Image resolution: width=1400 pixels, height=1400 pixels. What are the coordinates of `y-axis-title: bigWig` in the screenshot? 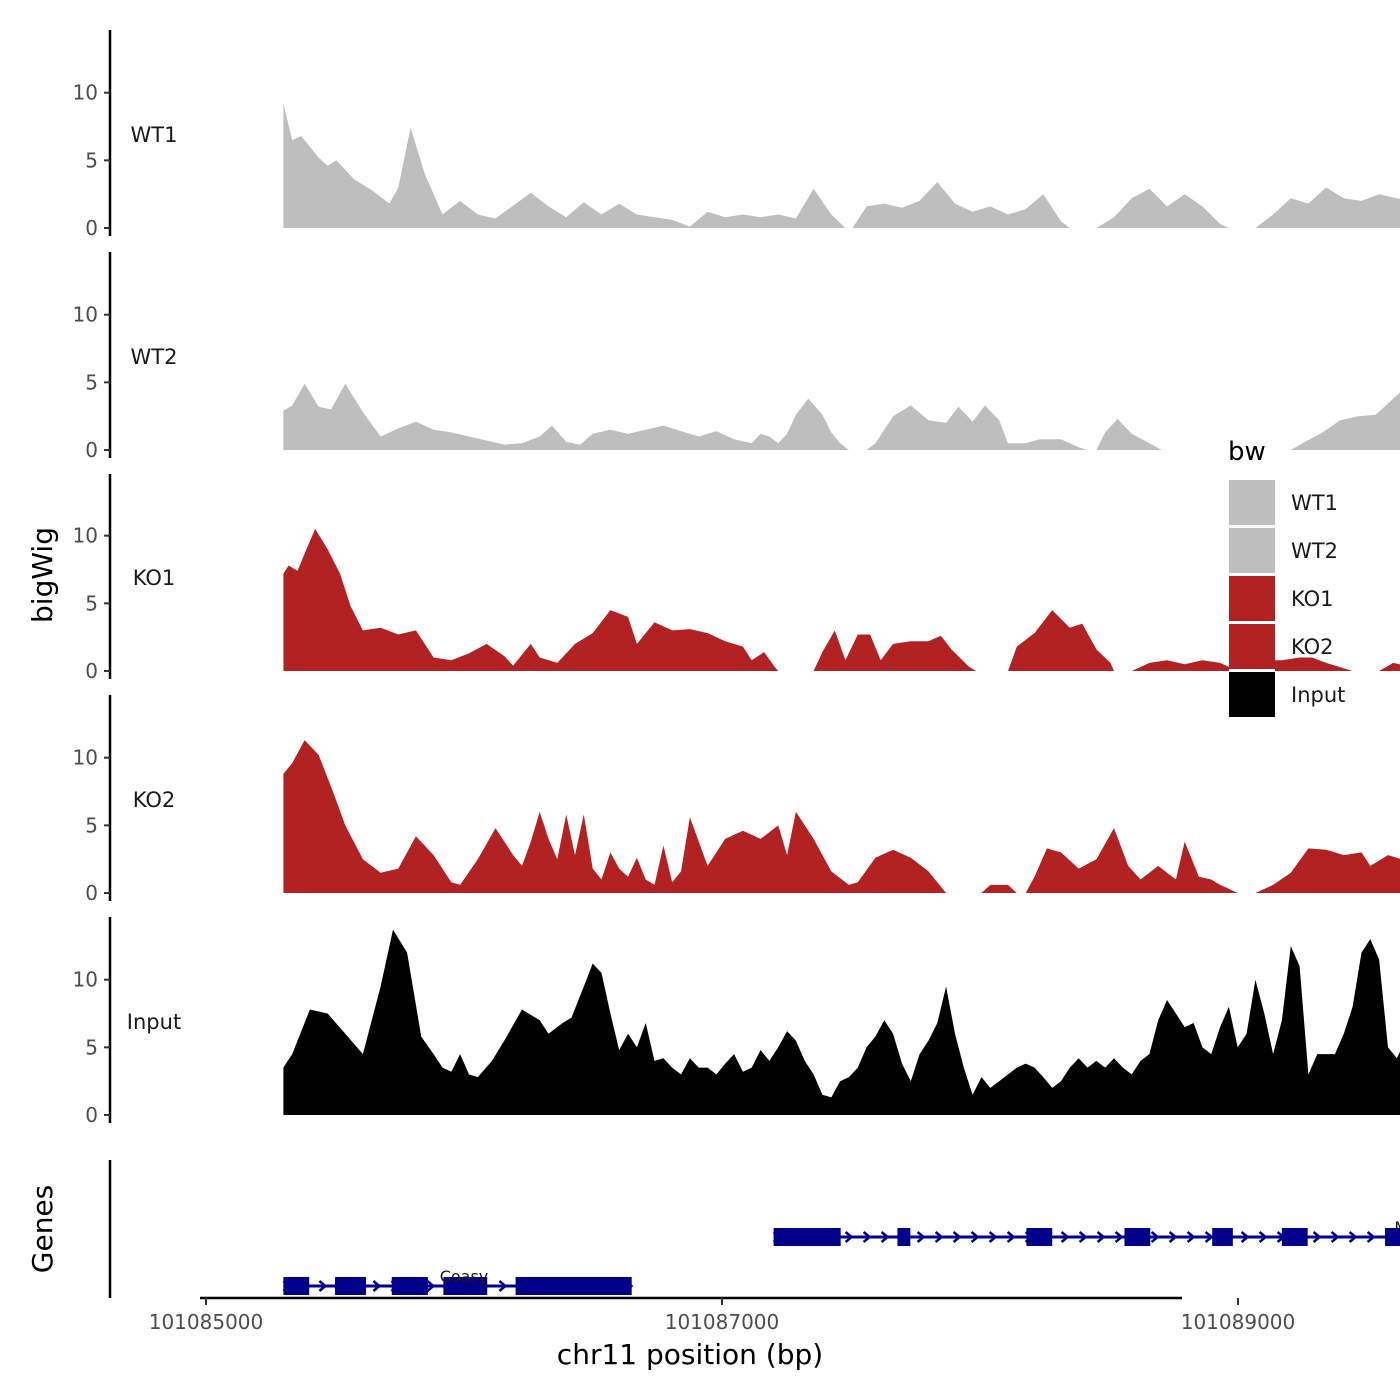 It's located at (42, 575).